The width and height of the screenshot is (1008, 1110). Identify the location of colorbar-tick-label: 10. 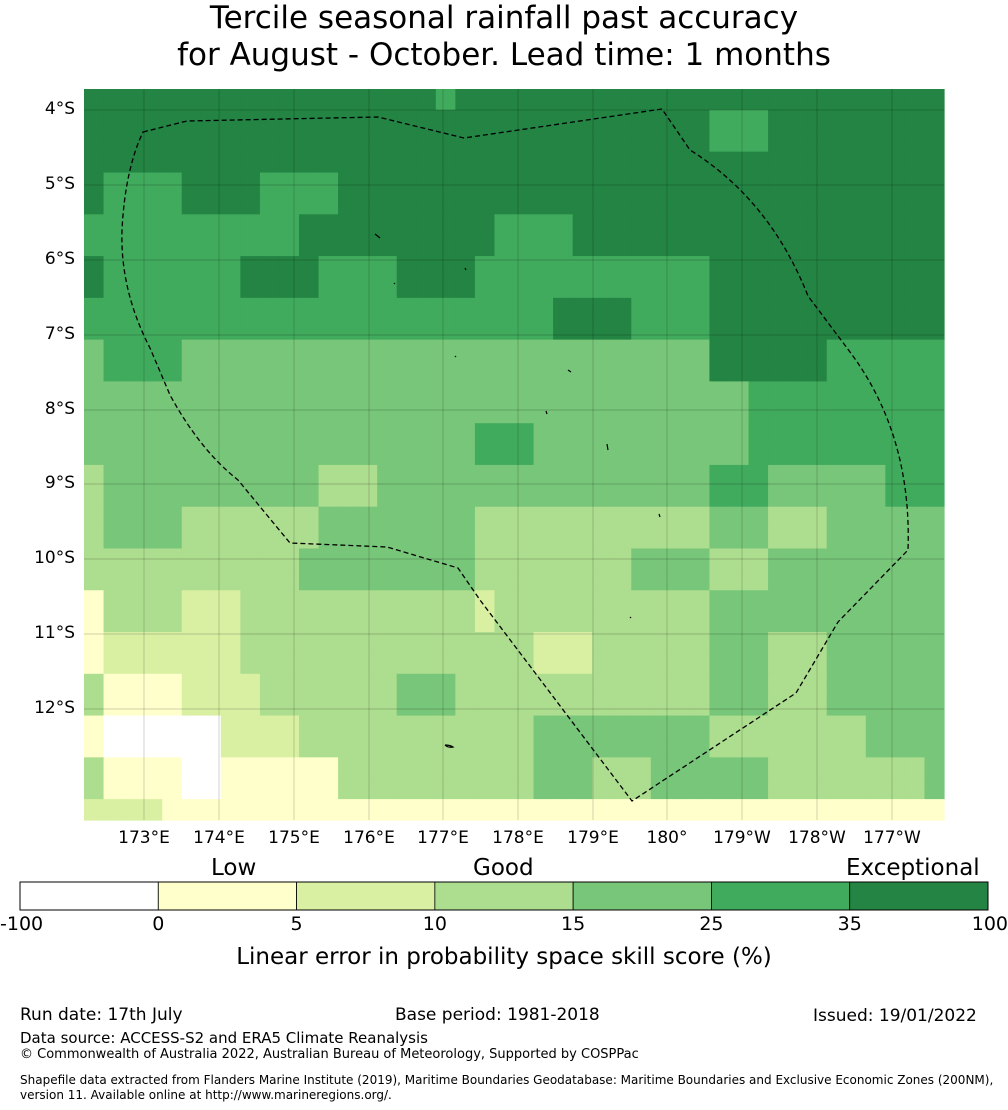
(434, 924).